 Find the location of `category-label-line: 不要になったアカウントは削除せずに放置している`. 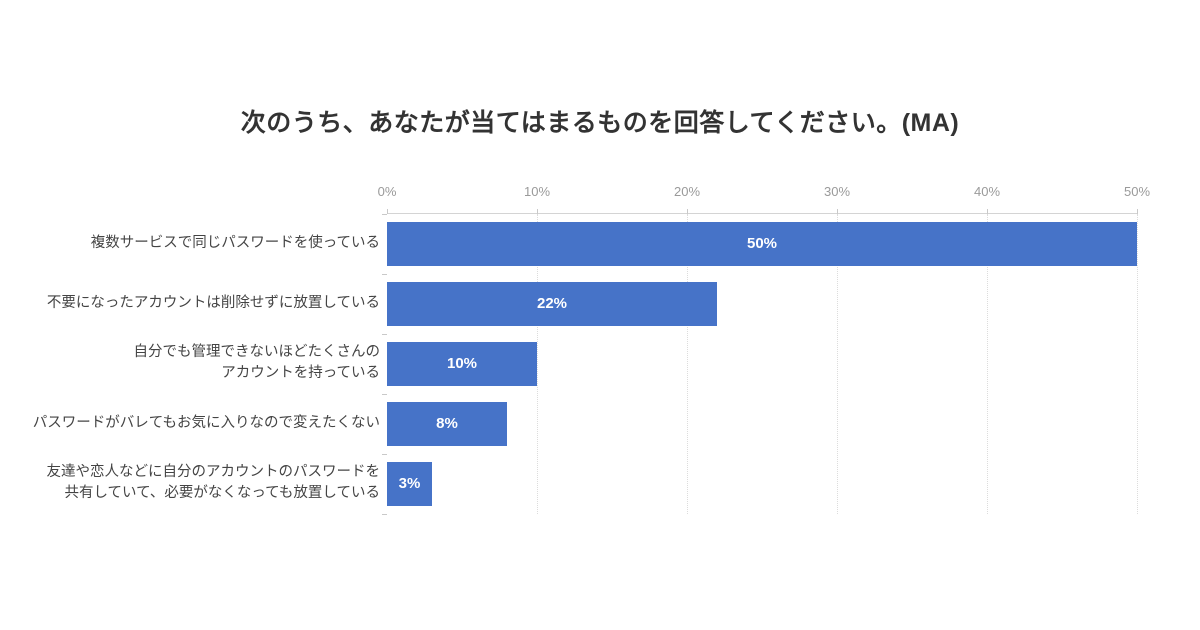

category-label-line: 不要になったアカウントは削除せずに放置している is located at coordinates (213, 302).